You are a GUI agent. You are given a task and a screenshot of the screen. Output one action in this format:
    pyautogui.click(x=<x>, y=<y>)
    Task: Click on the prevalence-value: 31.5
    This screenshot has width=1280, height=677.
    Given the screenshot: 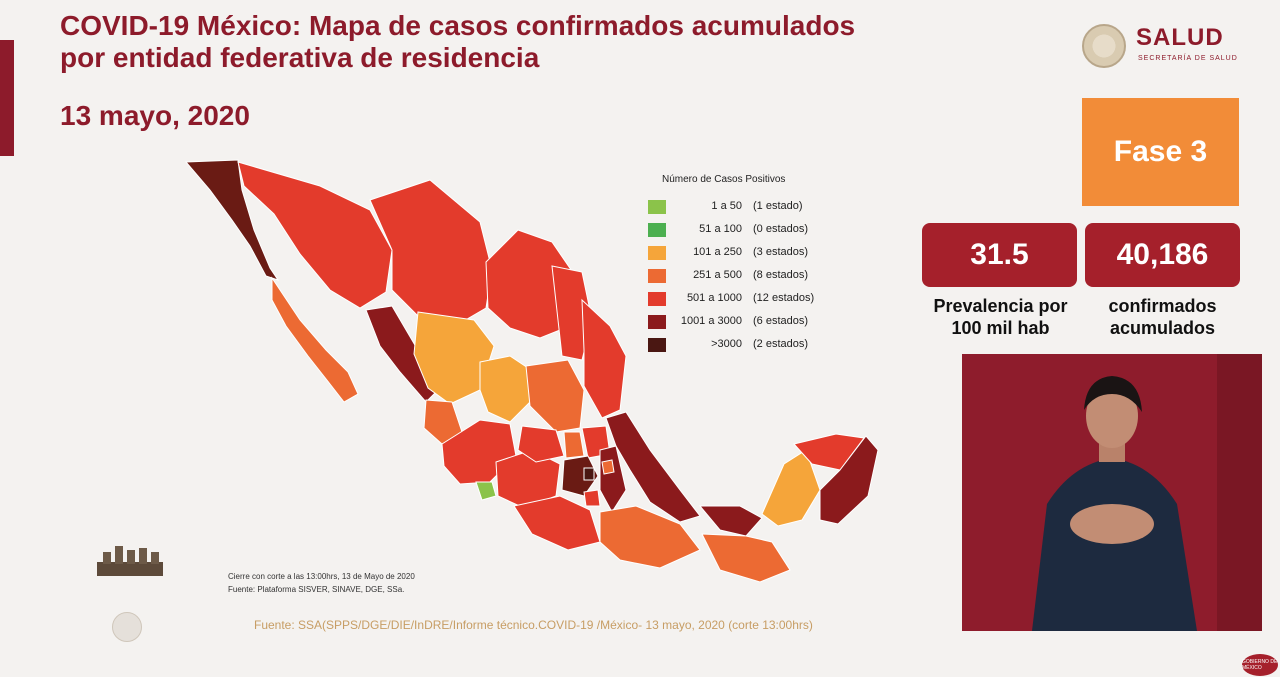 What is the action you would take?
    pyautogui.click(x=999, y=255)
    